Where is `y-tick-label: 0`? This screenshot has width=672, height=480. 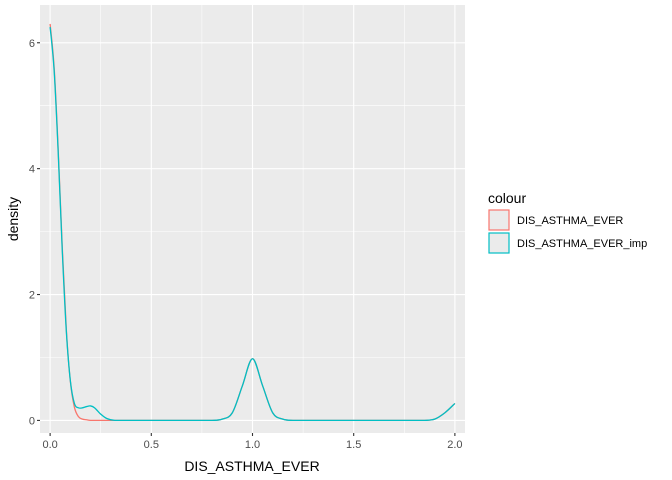 y-tick-label: 0 is located at coordinates (32, 421).